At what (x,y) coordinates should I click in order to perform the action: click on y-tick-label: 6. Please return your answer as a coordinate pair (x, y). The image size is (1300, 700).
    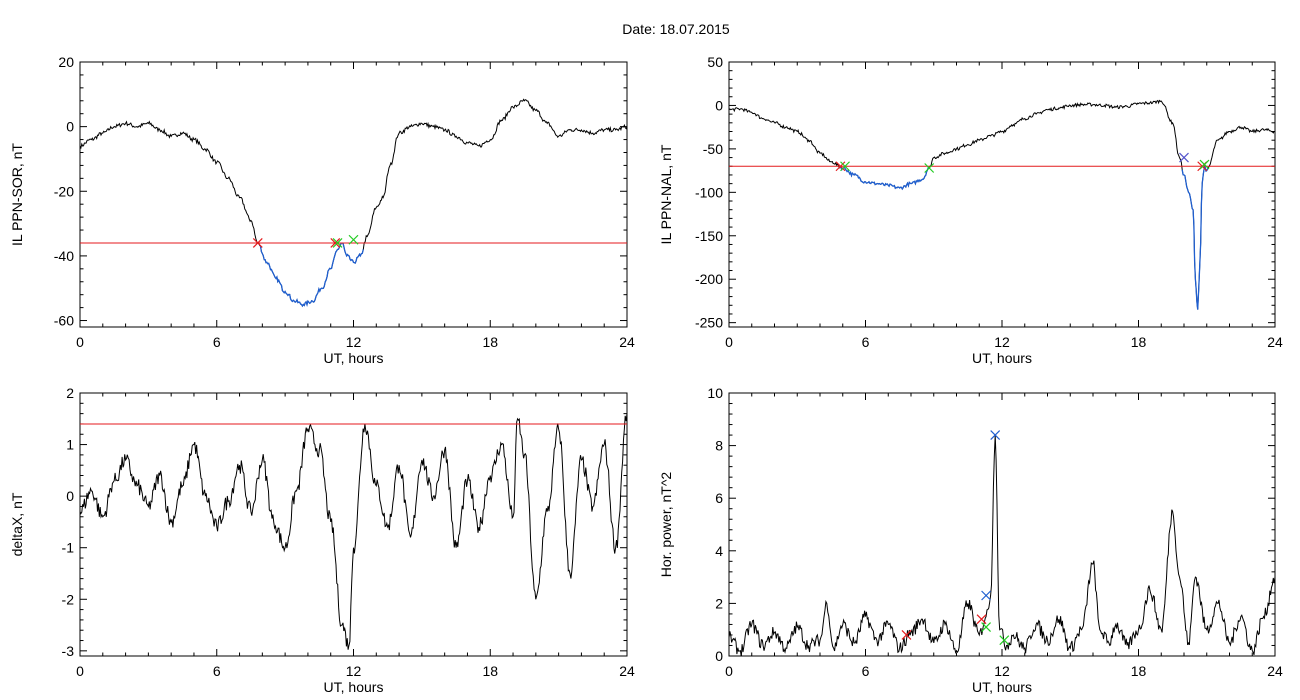
    Looking at the image, I should click on (719, 498).